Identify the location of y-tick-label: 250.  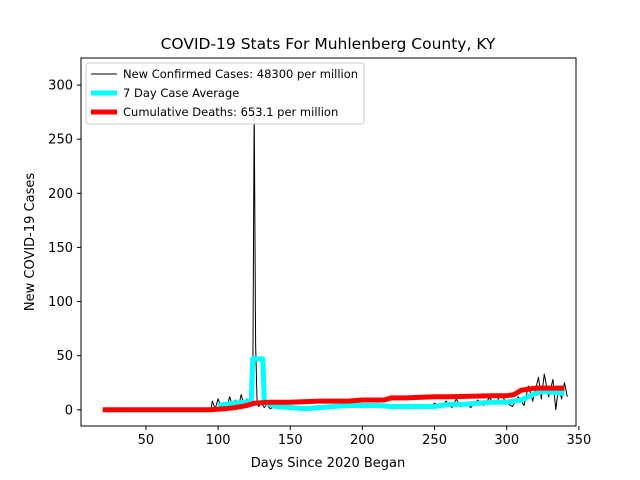
(60, 140).